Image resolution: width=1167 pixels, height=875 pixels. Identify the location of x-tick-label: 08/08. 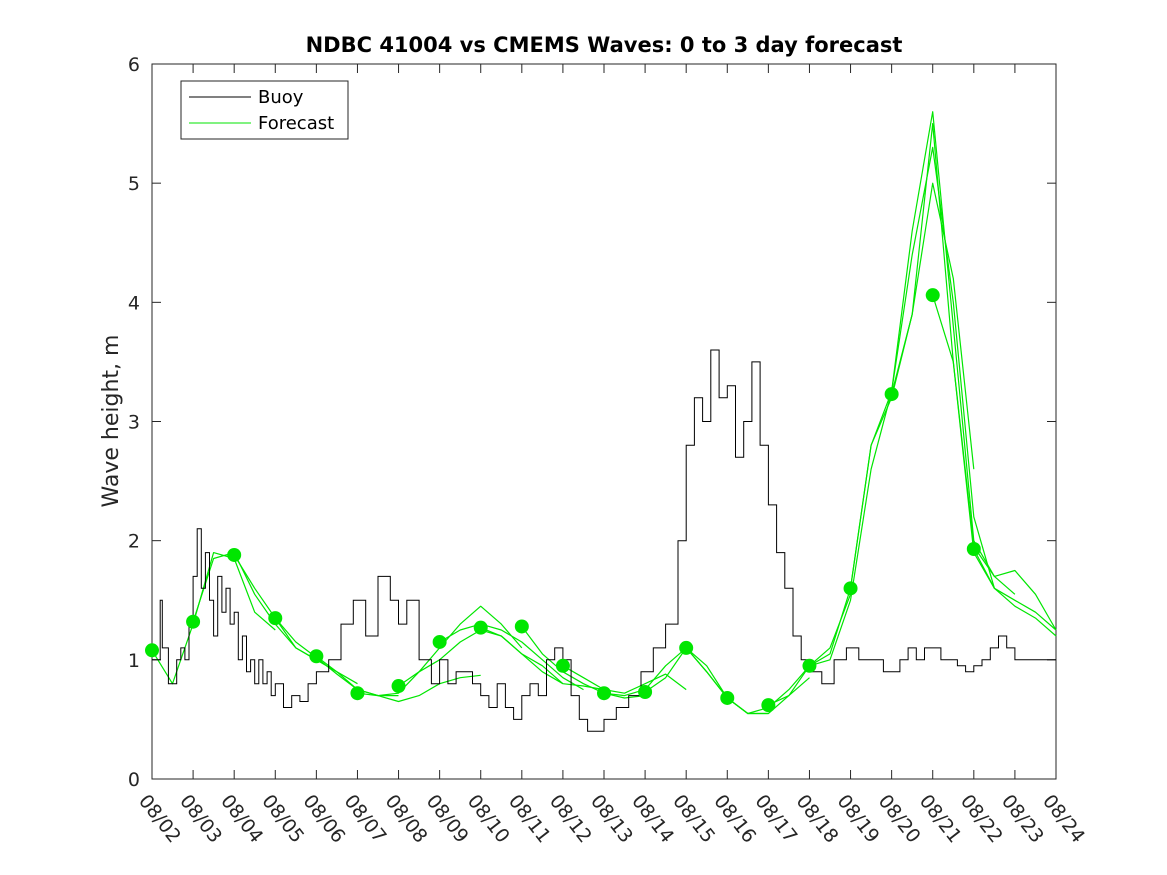
(406, 819).